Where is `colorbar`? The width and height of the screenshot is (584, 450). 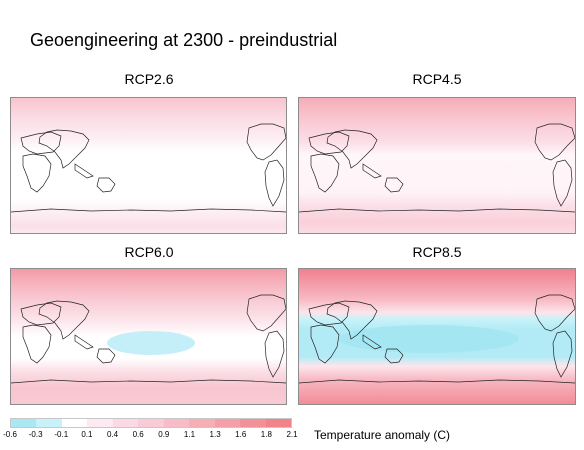 colorbar is located at coordinates (151, 423).